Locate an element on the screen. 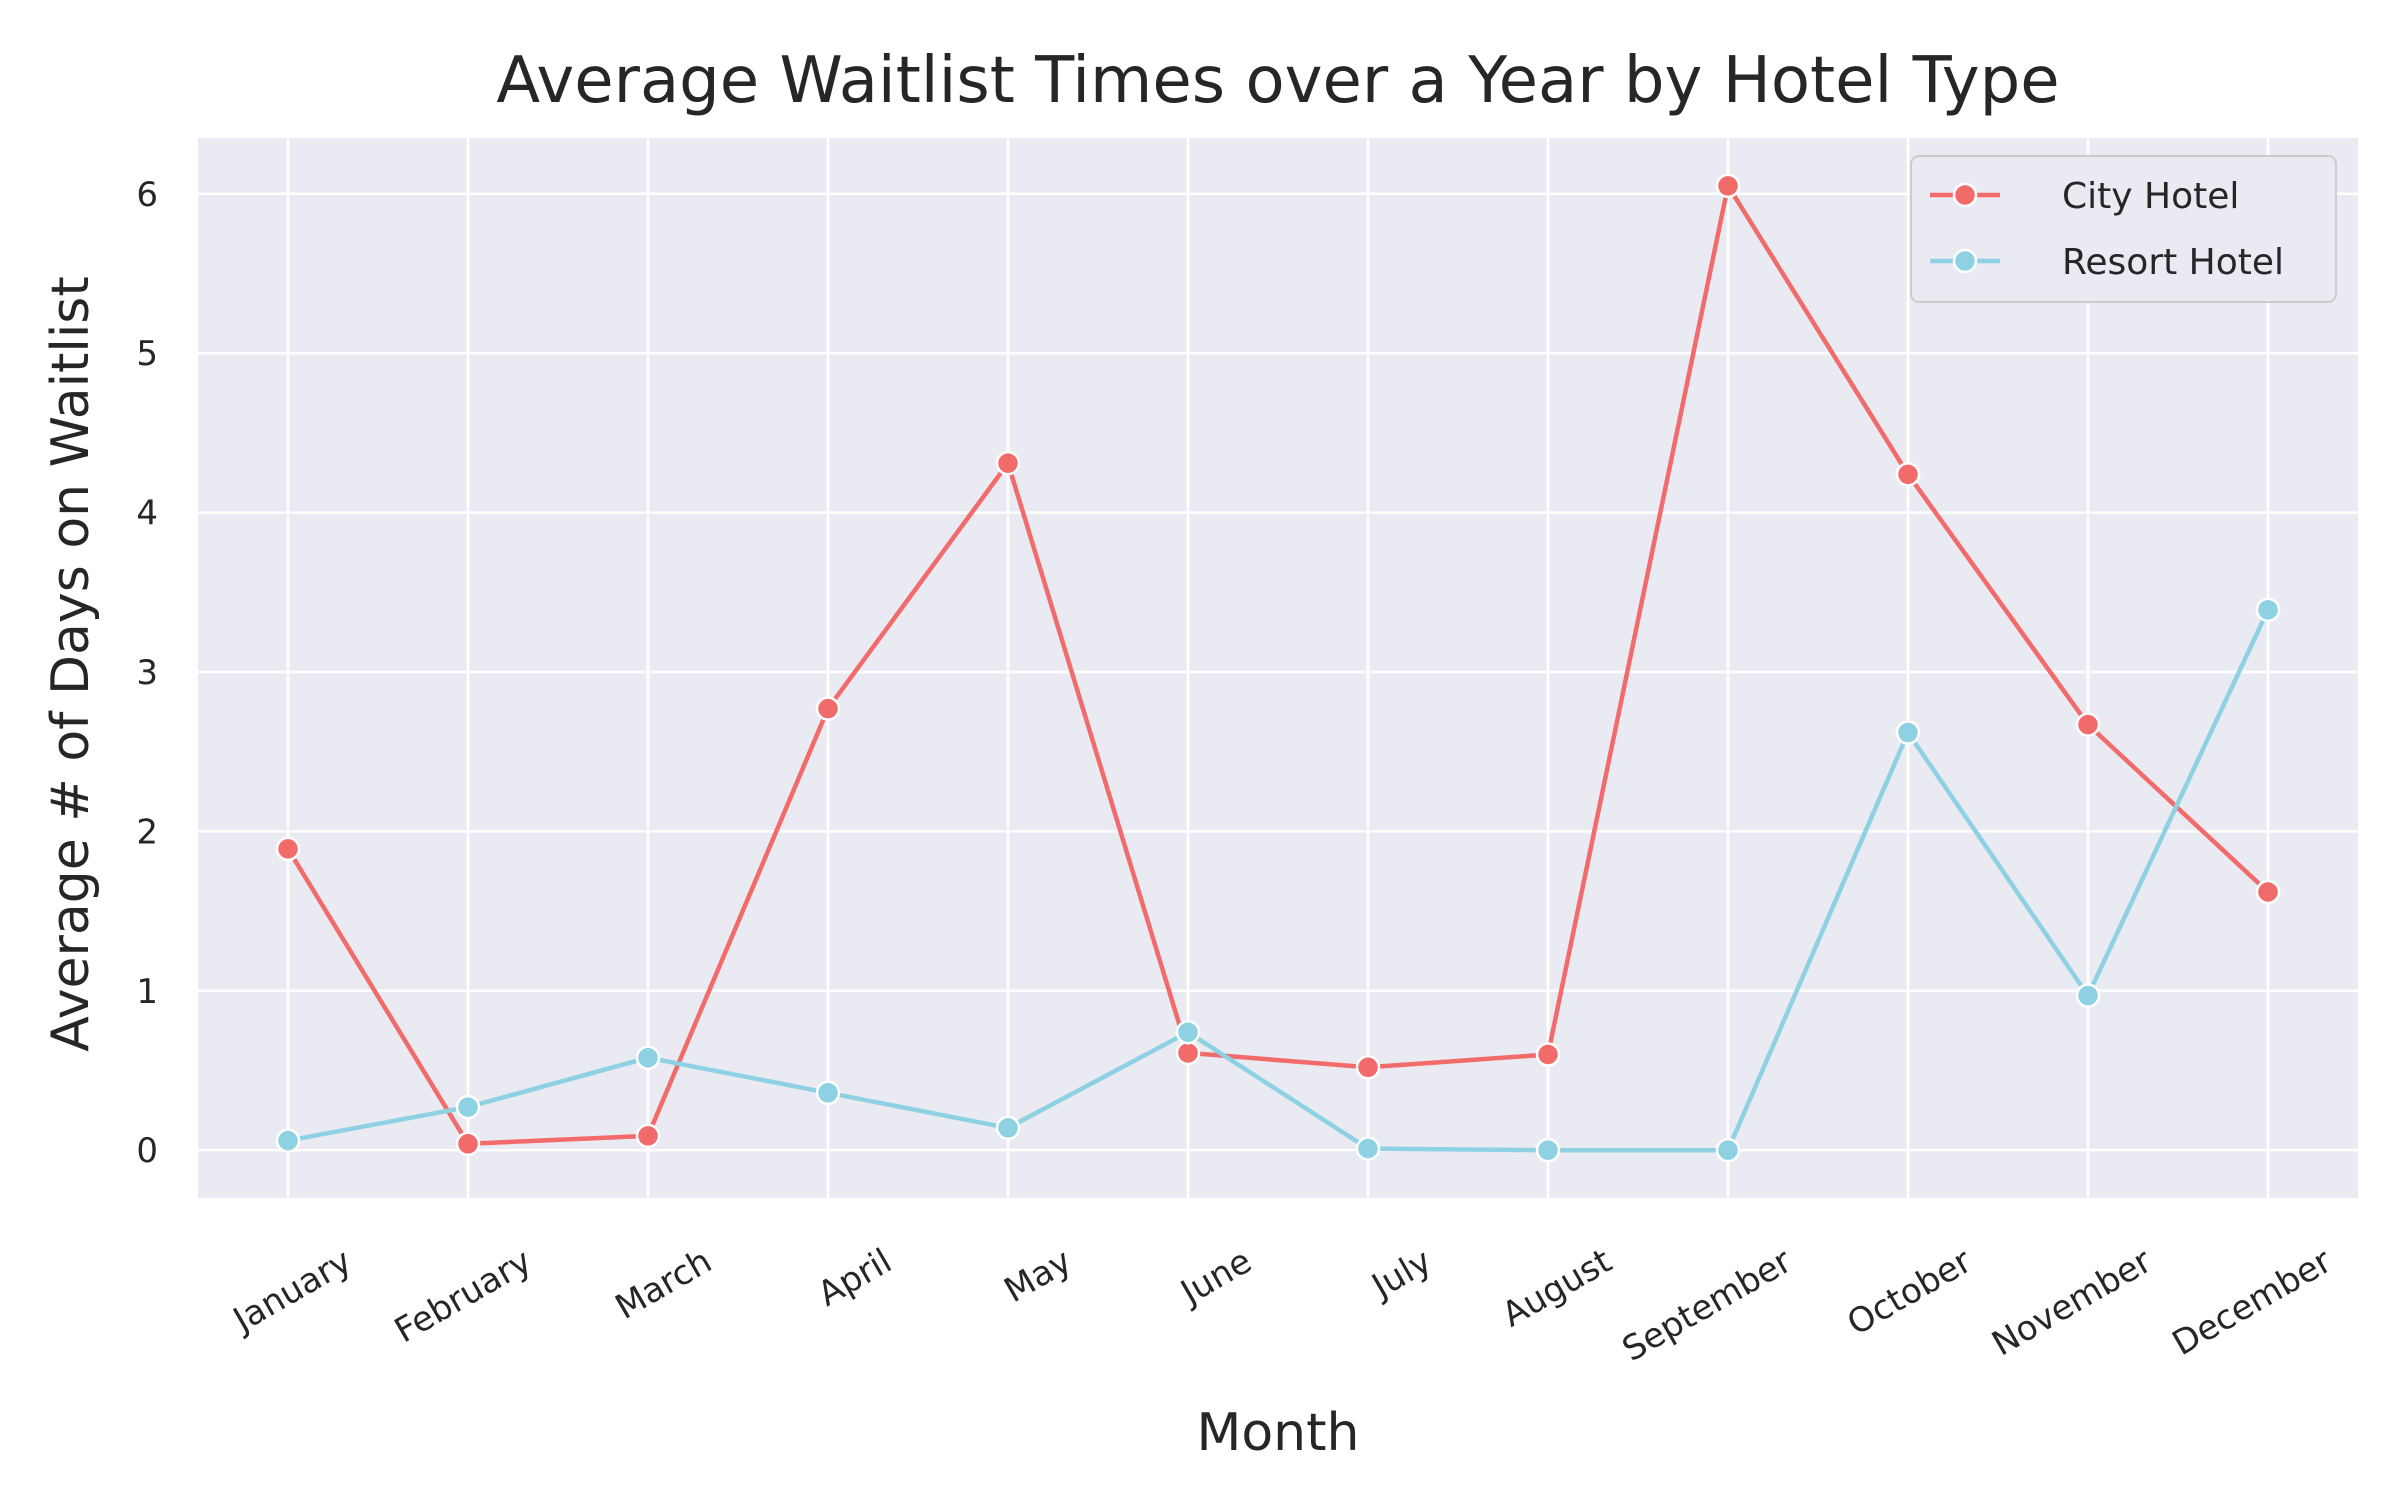 The width and height of the screenshot is (2400, 1500). y-tick-label: 2 is located at coordinates (147, 832).